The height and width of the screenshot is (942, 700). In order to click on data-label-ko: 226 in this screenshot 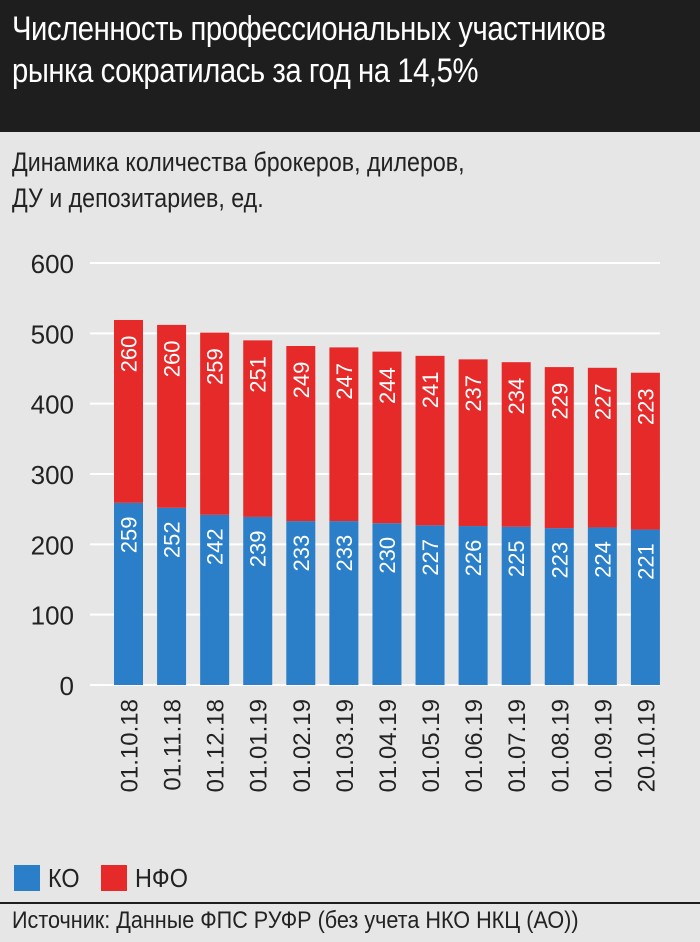, I will do `click(473, 558)`.